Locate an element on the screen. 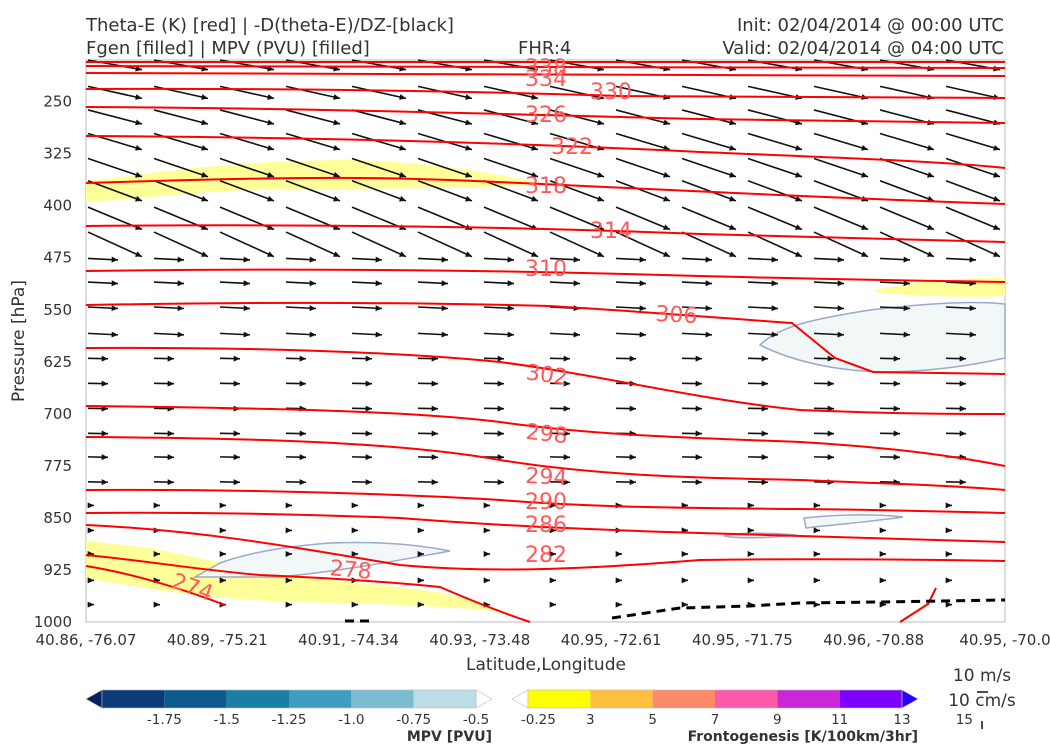 The image size is (1050, 750). fgen-colorbar-tick-label: 11 is located at coordinates (839, 720).